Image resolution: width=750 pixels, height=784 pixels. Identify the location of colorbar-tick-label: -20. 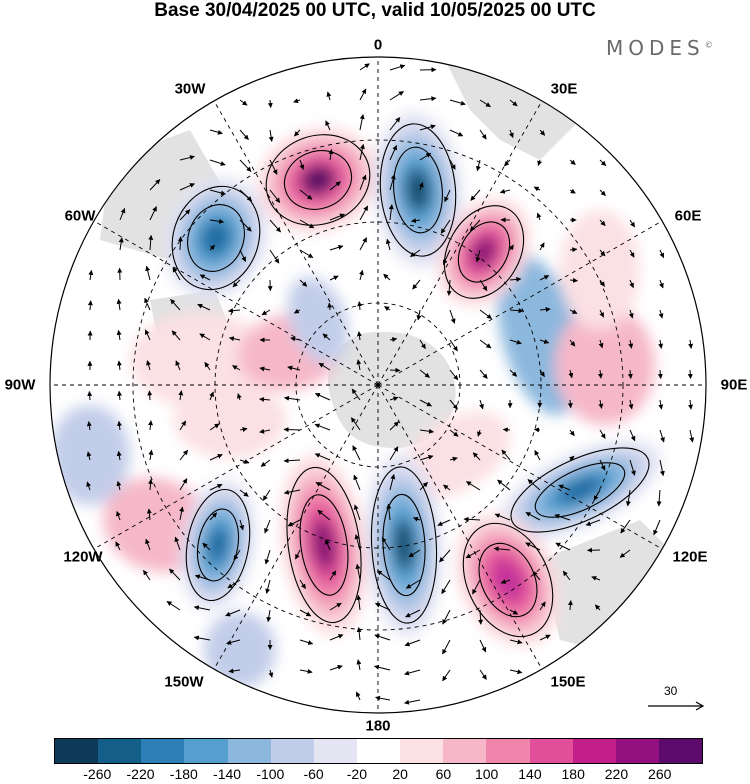
(357, 774).